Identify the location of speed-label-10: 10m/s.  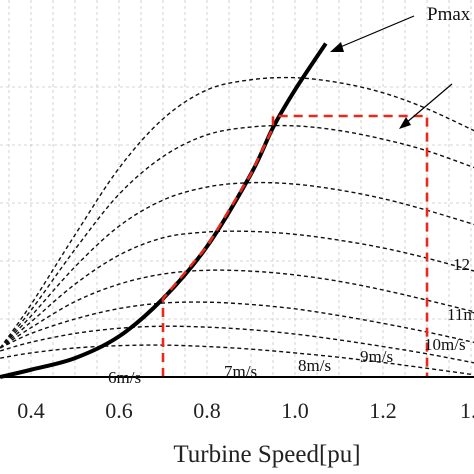
(445, 344).